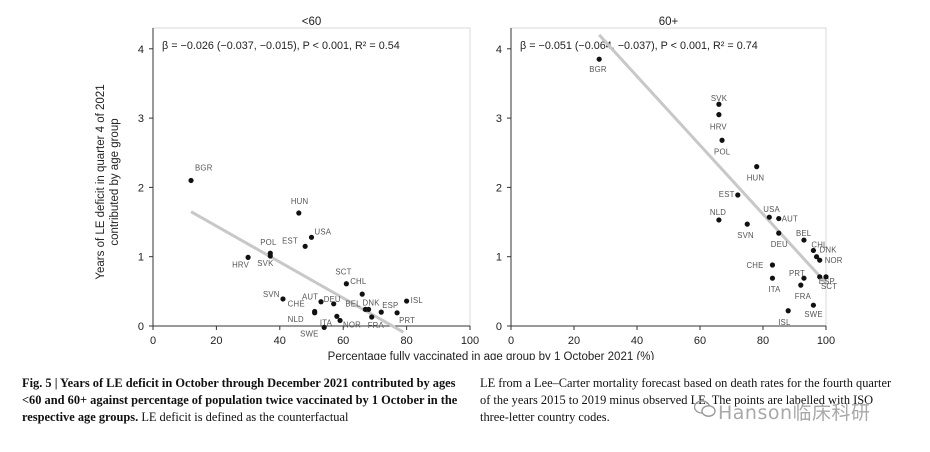 This screenshot has width=930, height=452. What do you see at coordinates (757, 167) in the screenshot?
I see `data-point-hun` at bounding box center [757, 167].